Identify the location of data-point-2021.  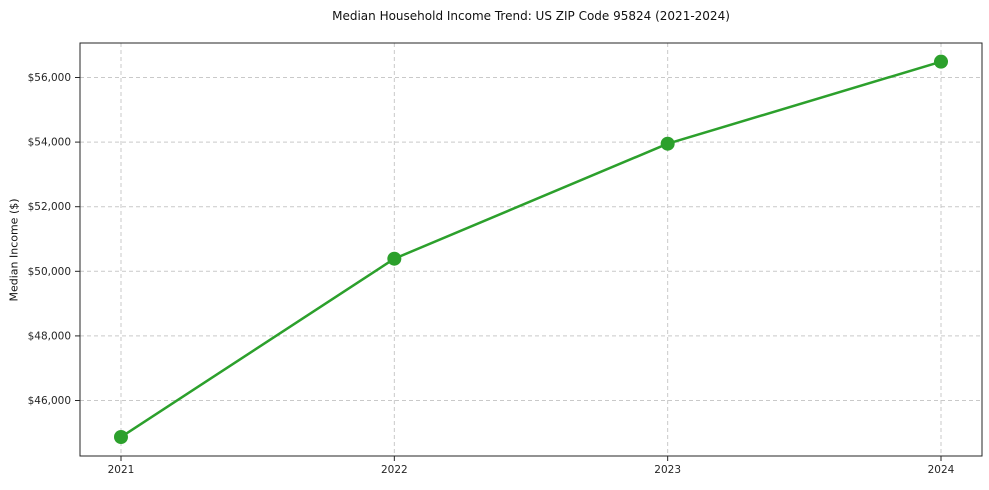
(121, 437).